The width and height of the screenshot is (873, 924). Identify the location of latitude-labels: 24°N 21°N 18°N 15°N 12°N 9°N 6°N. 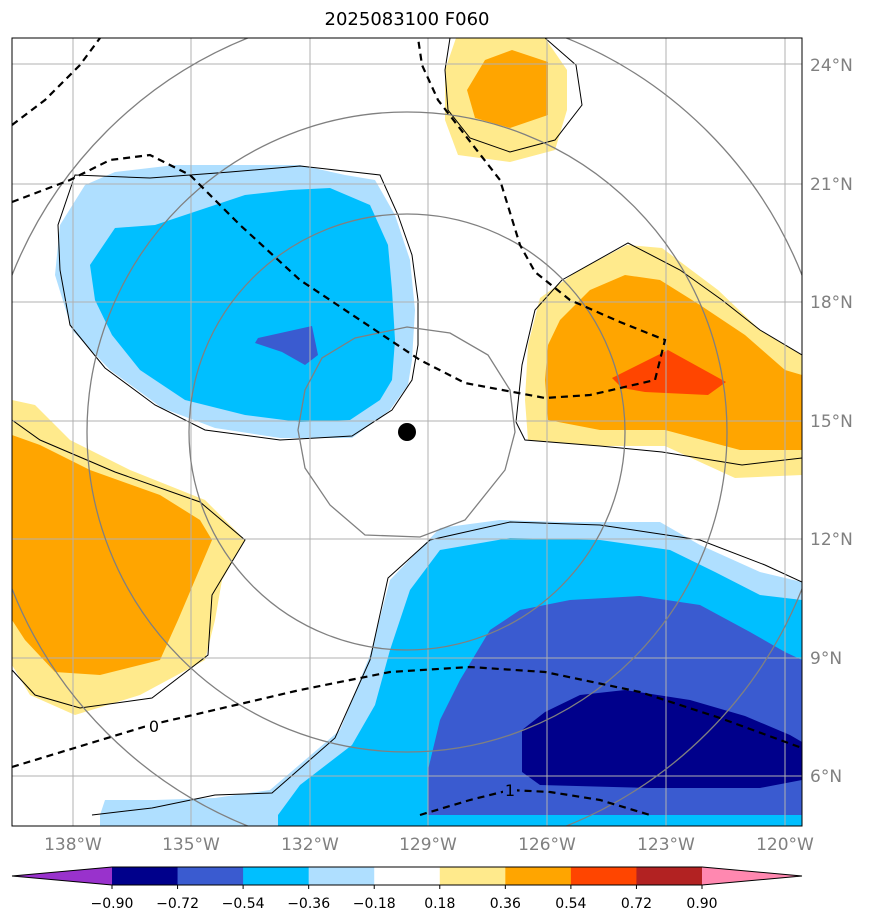
(831, 421).